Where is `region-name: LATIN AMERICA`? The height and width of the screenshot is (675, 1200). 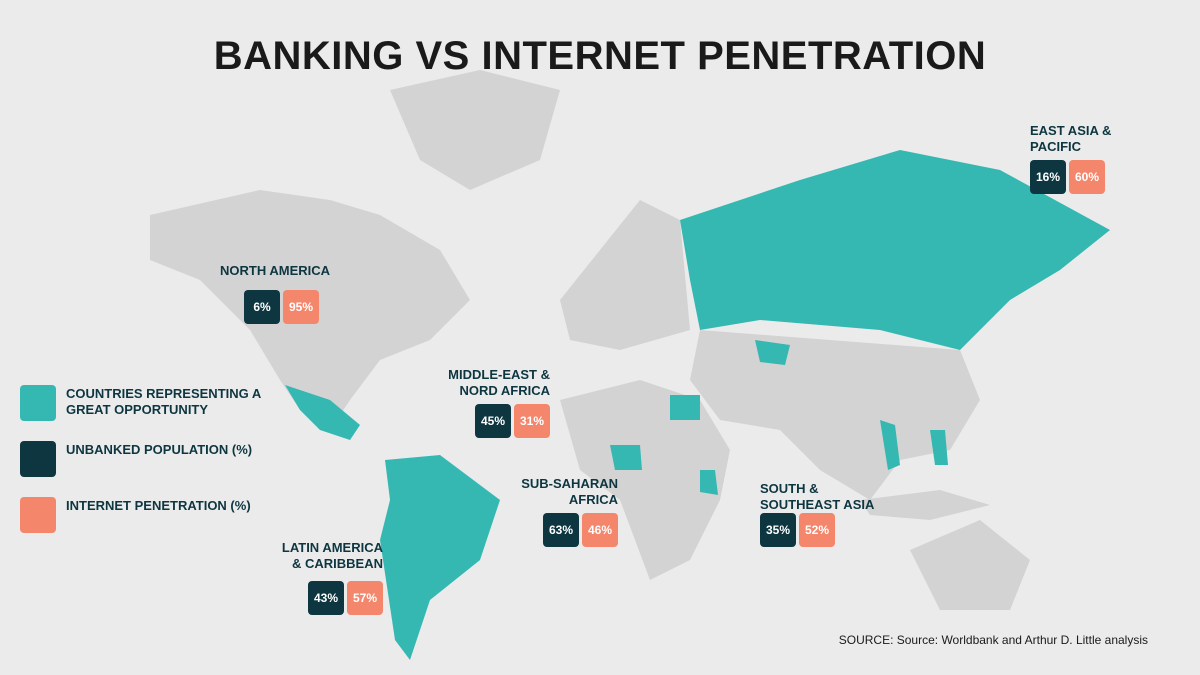
region-name: LATIN AMERICA is located at coordinates (332, 547).